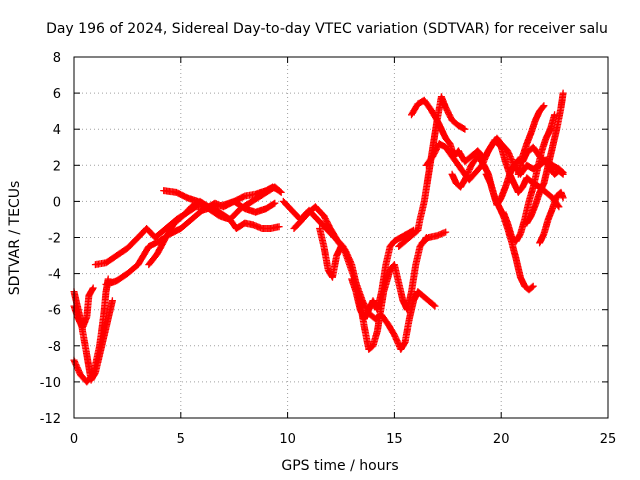 The width and height of the screenshot is (640, 480). Describe the element at coordinates (57, 58) in the screenshot. I see `y-tick-label: 8` at that location.